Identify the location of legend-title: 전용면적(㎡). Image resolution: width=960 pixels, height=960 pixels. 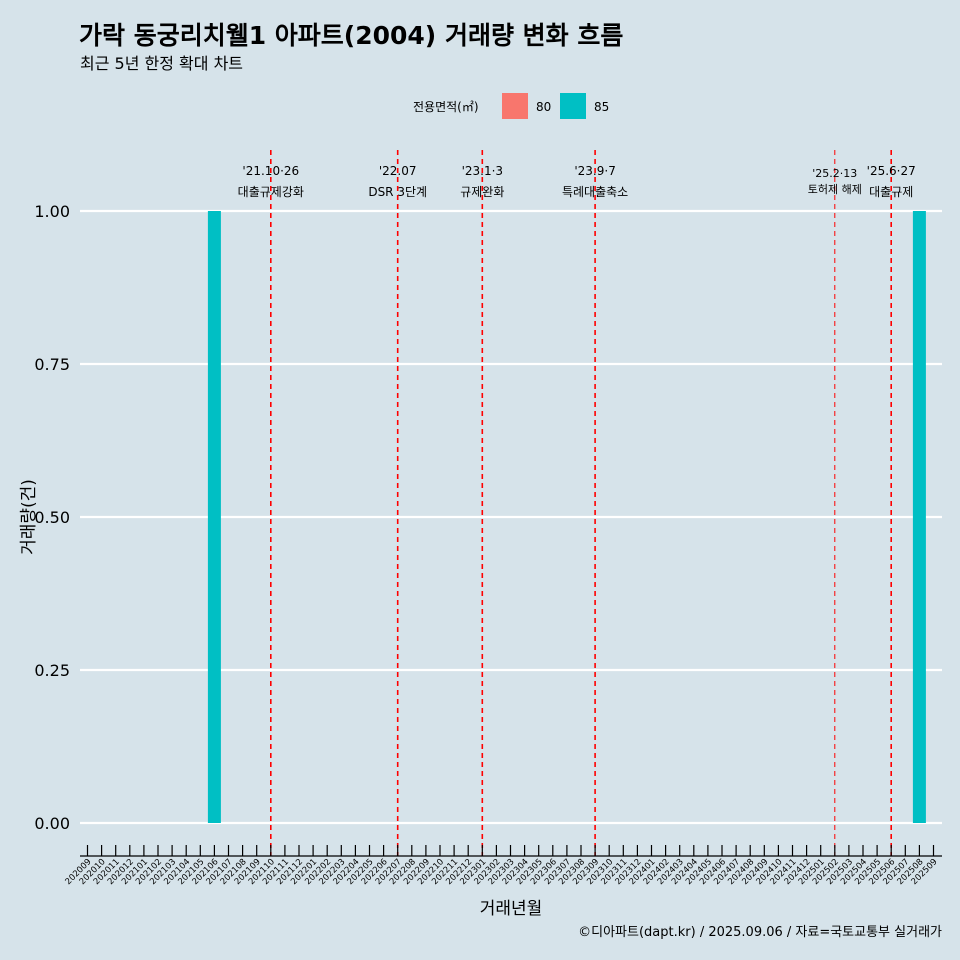
(446, 107).